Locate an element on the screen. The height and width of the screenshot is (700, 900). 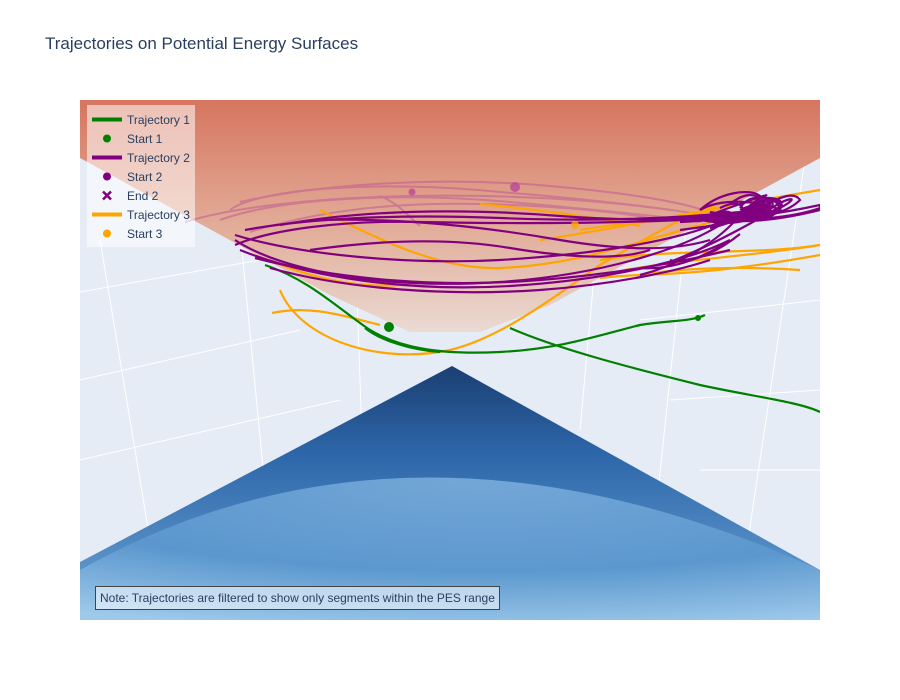
legend-item-start-2: Start 2 is located at coordinates (141, 176).